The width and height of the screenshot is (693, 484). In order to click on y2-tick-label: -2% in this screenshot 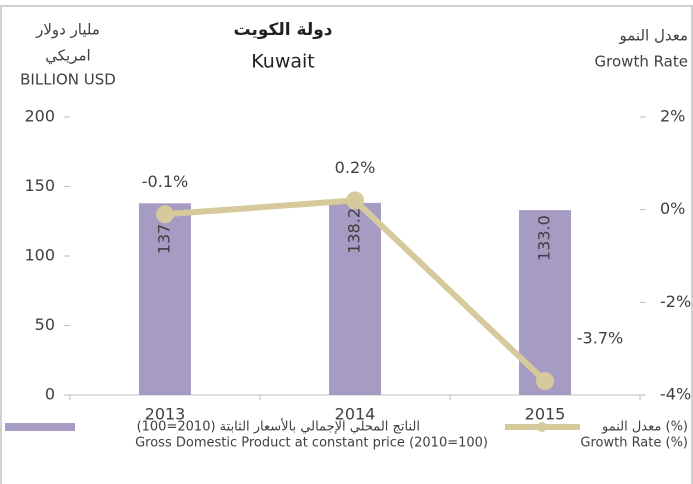, I will do `click(675, 301)`.